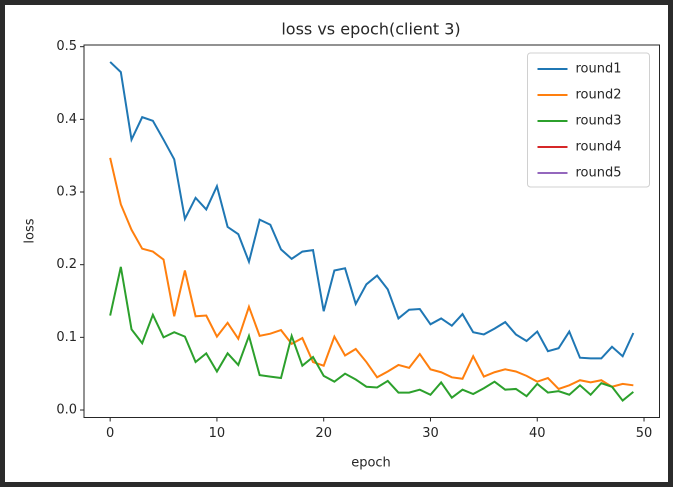 The image size is (673, 487). What do you see at coordinates (599, 95) in the screenshot?
I see `legend-label: round2` at bounding box center [599, 95].